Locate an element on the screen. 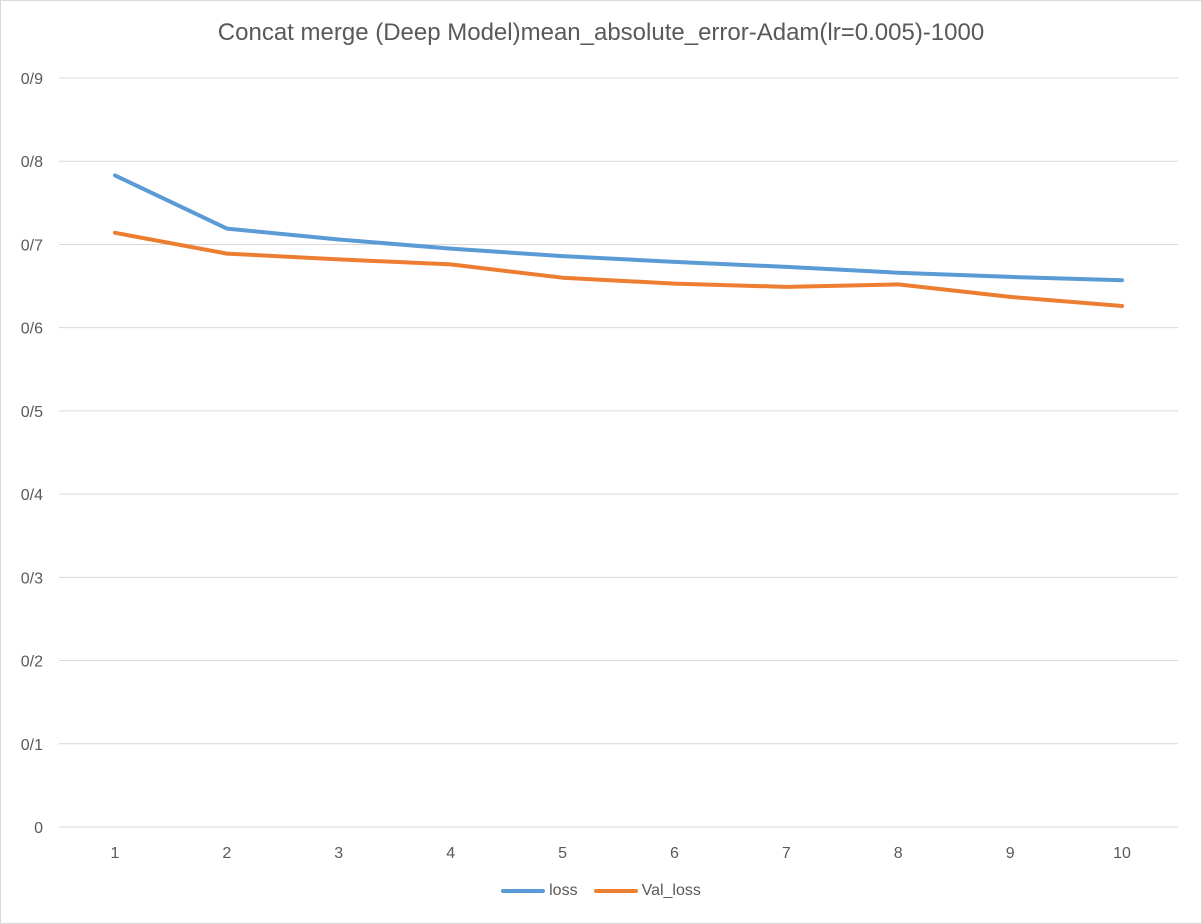 The image size is (1202, 924). y-tick-label: 0/7 is located at coordinates (32, 245).